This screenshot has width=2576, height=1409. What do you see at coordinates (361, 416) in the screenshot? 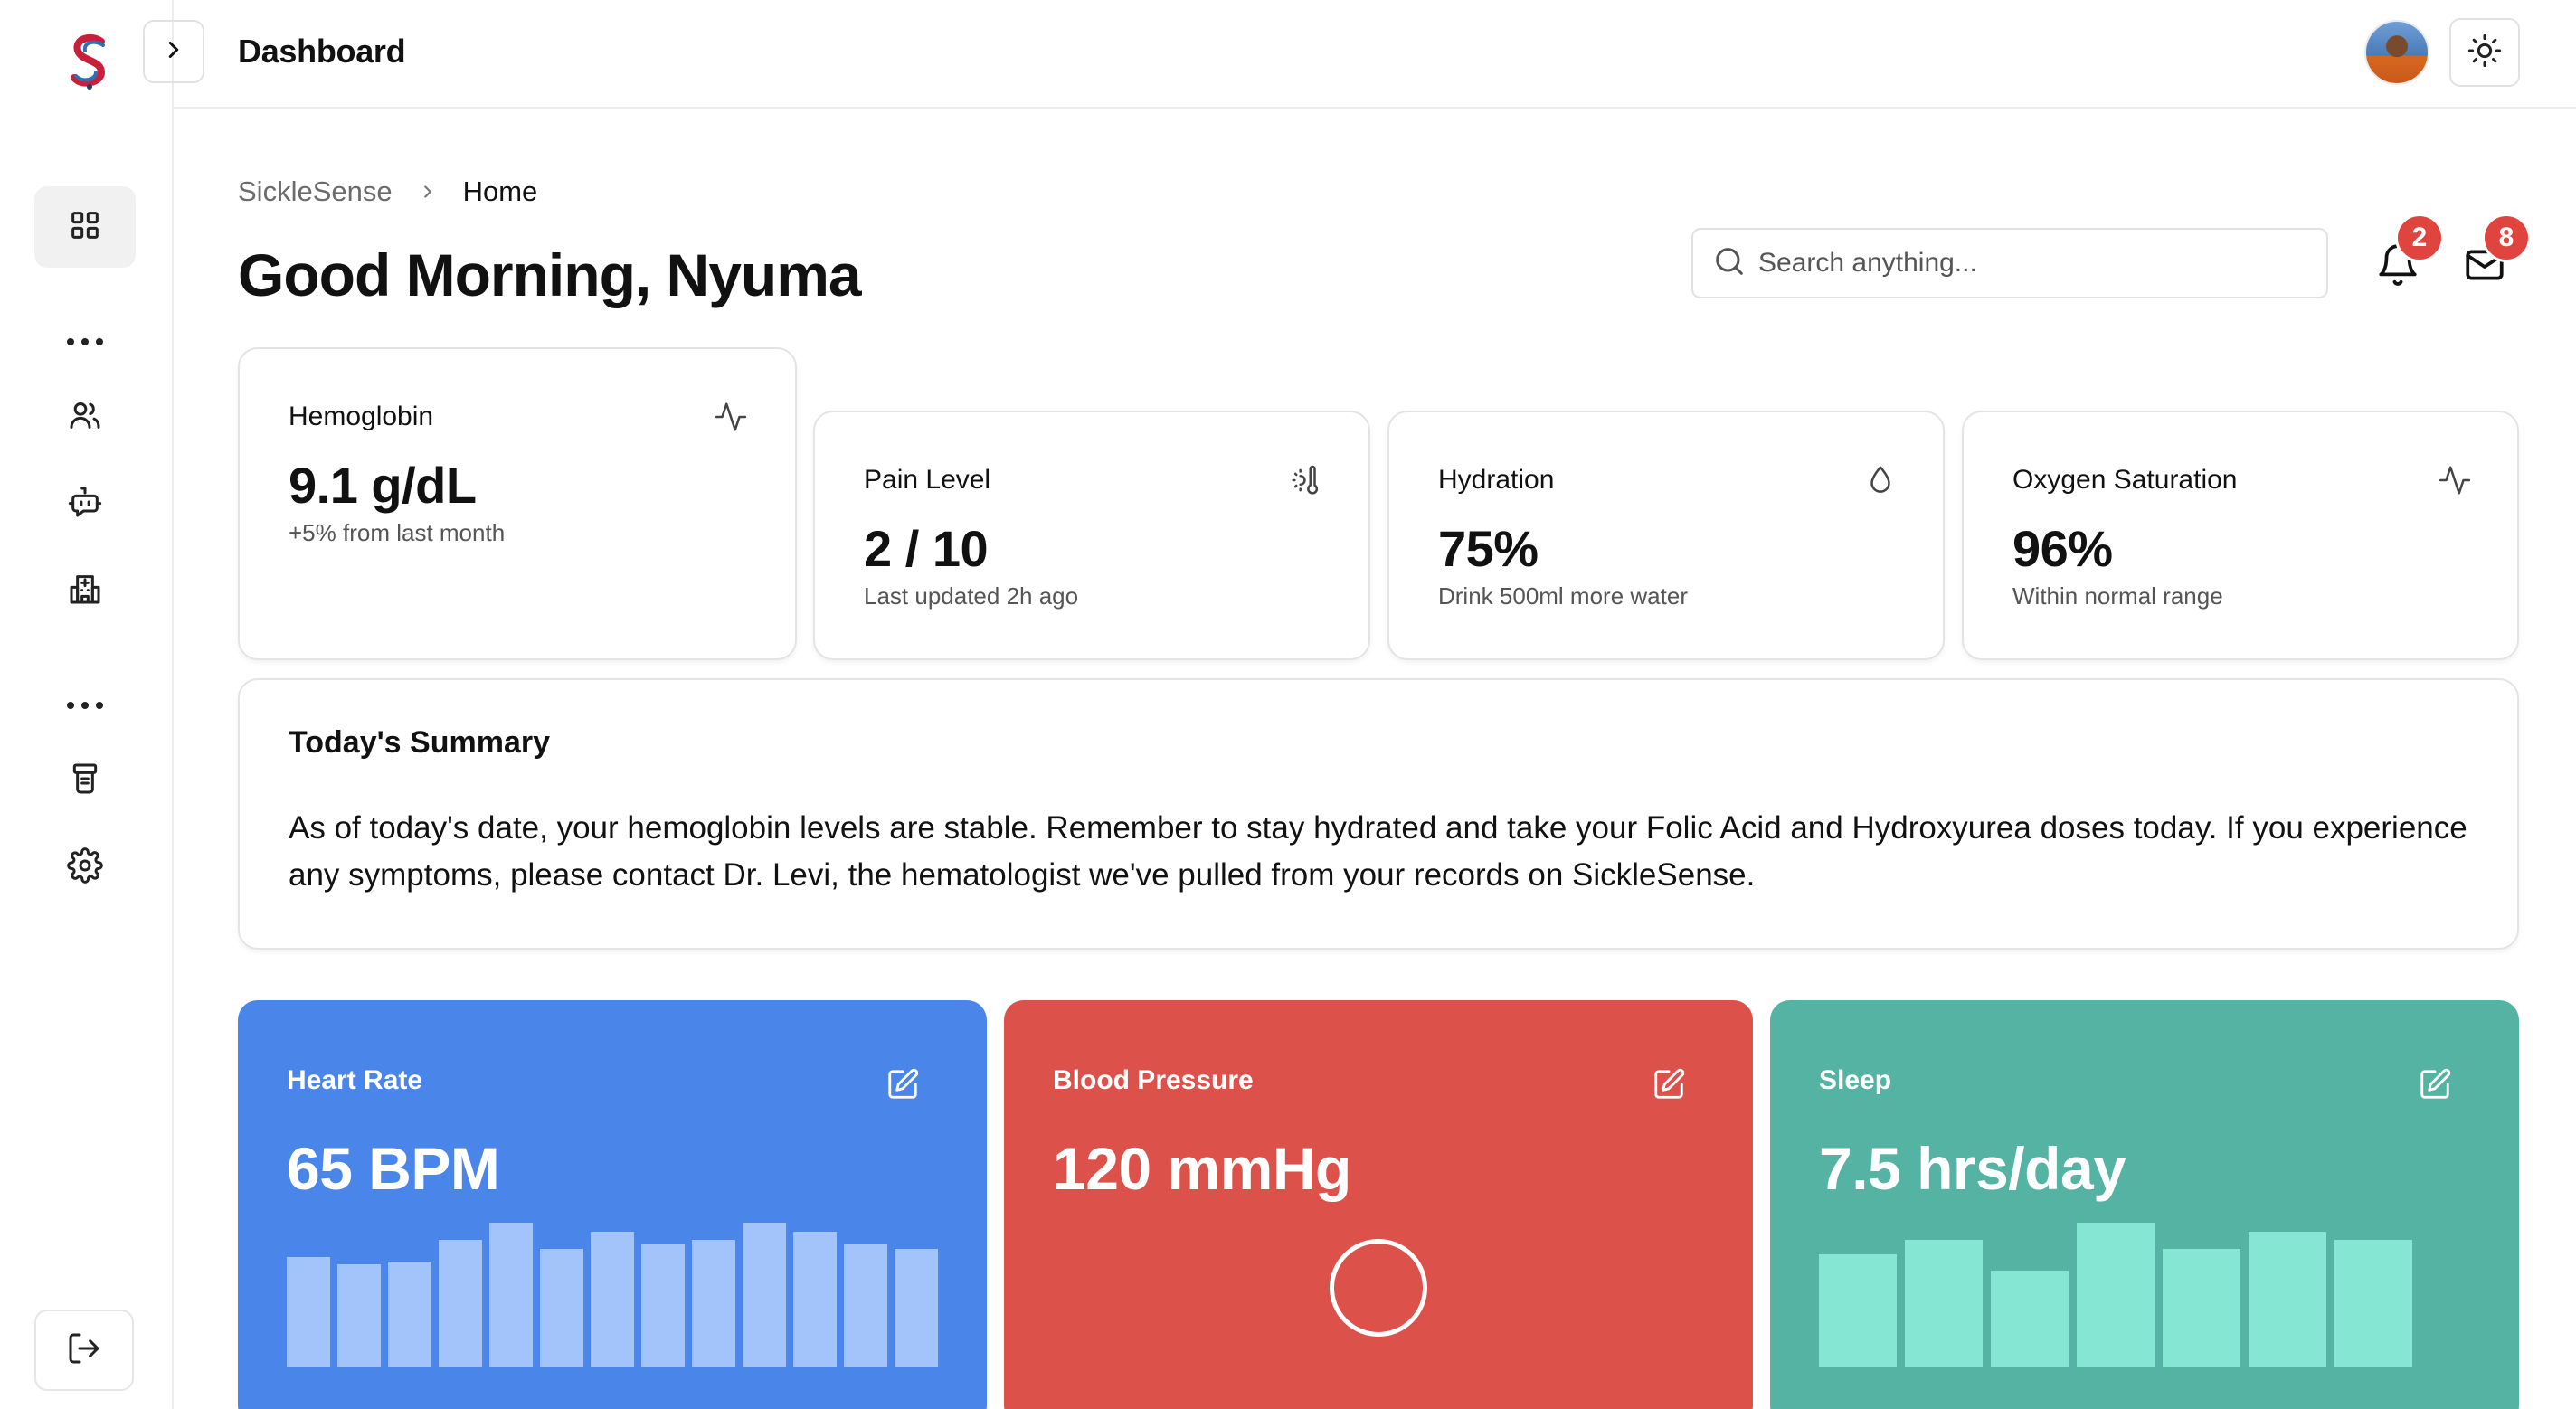
I see `stat-label: Hemoglobin` at bounding box center [361, 416].